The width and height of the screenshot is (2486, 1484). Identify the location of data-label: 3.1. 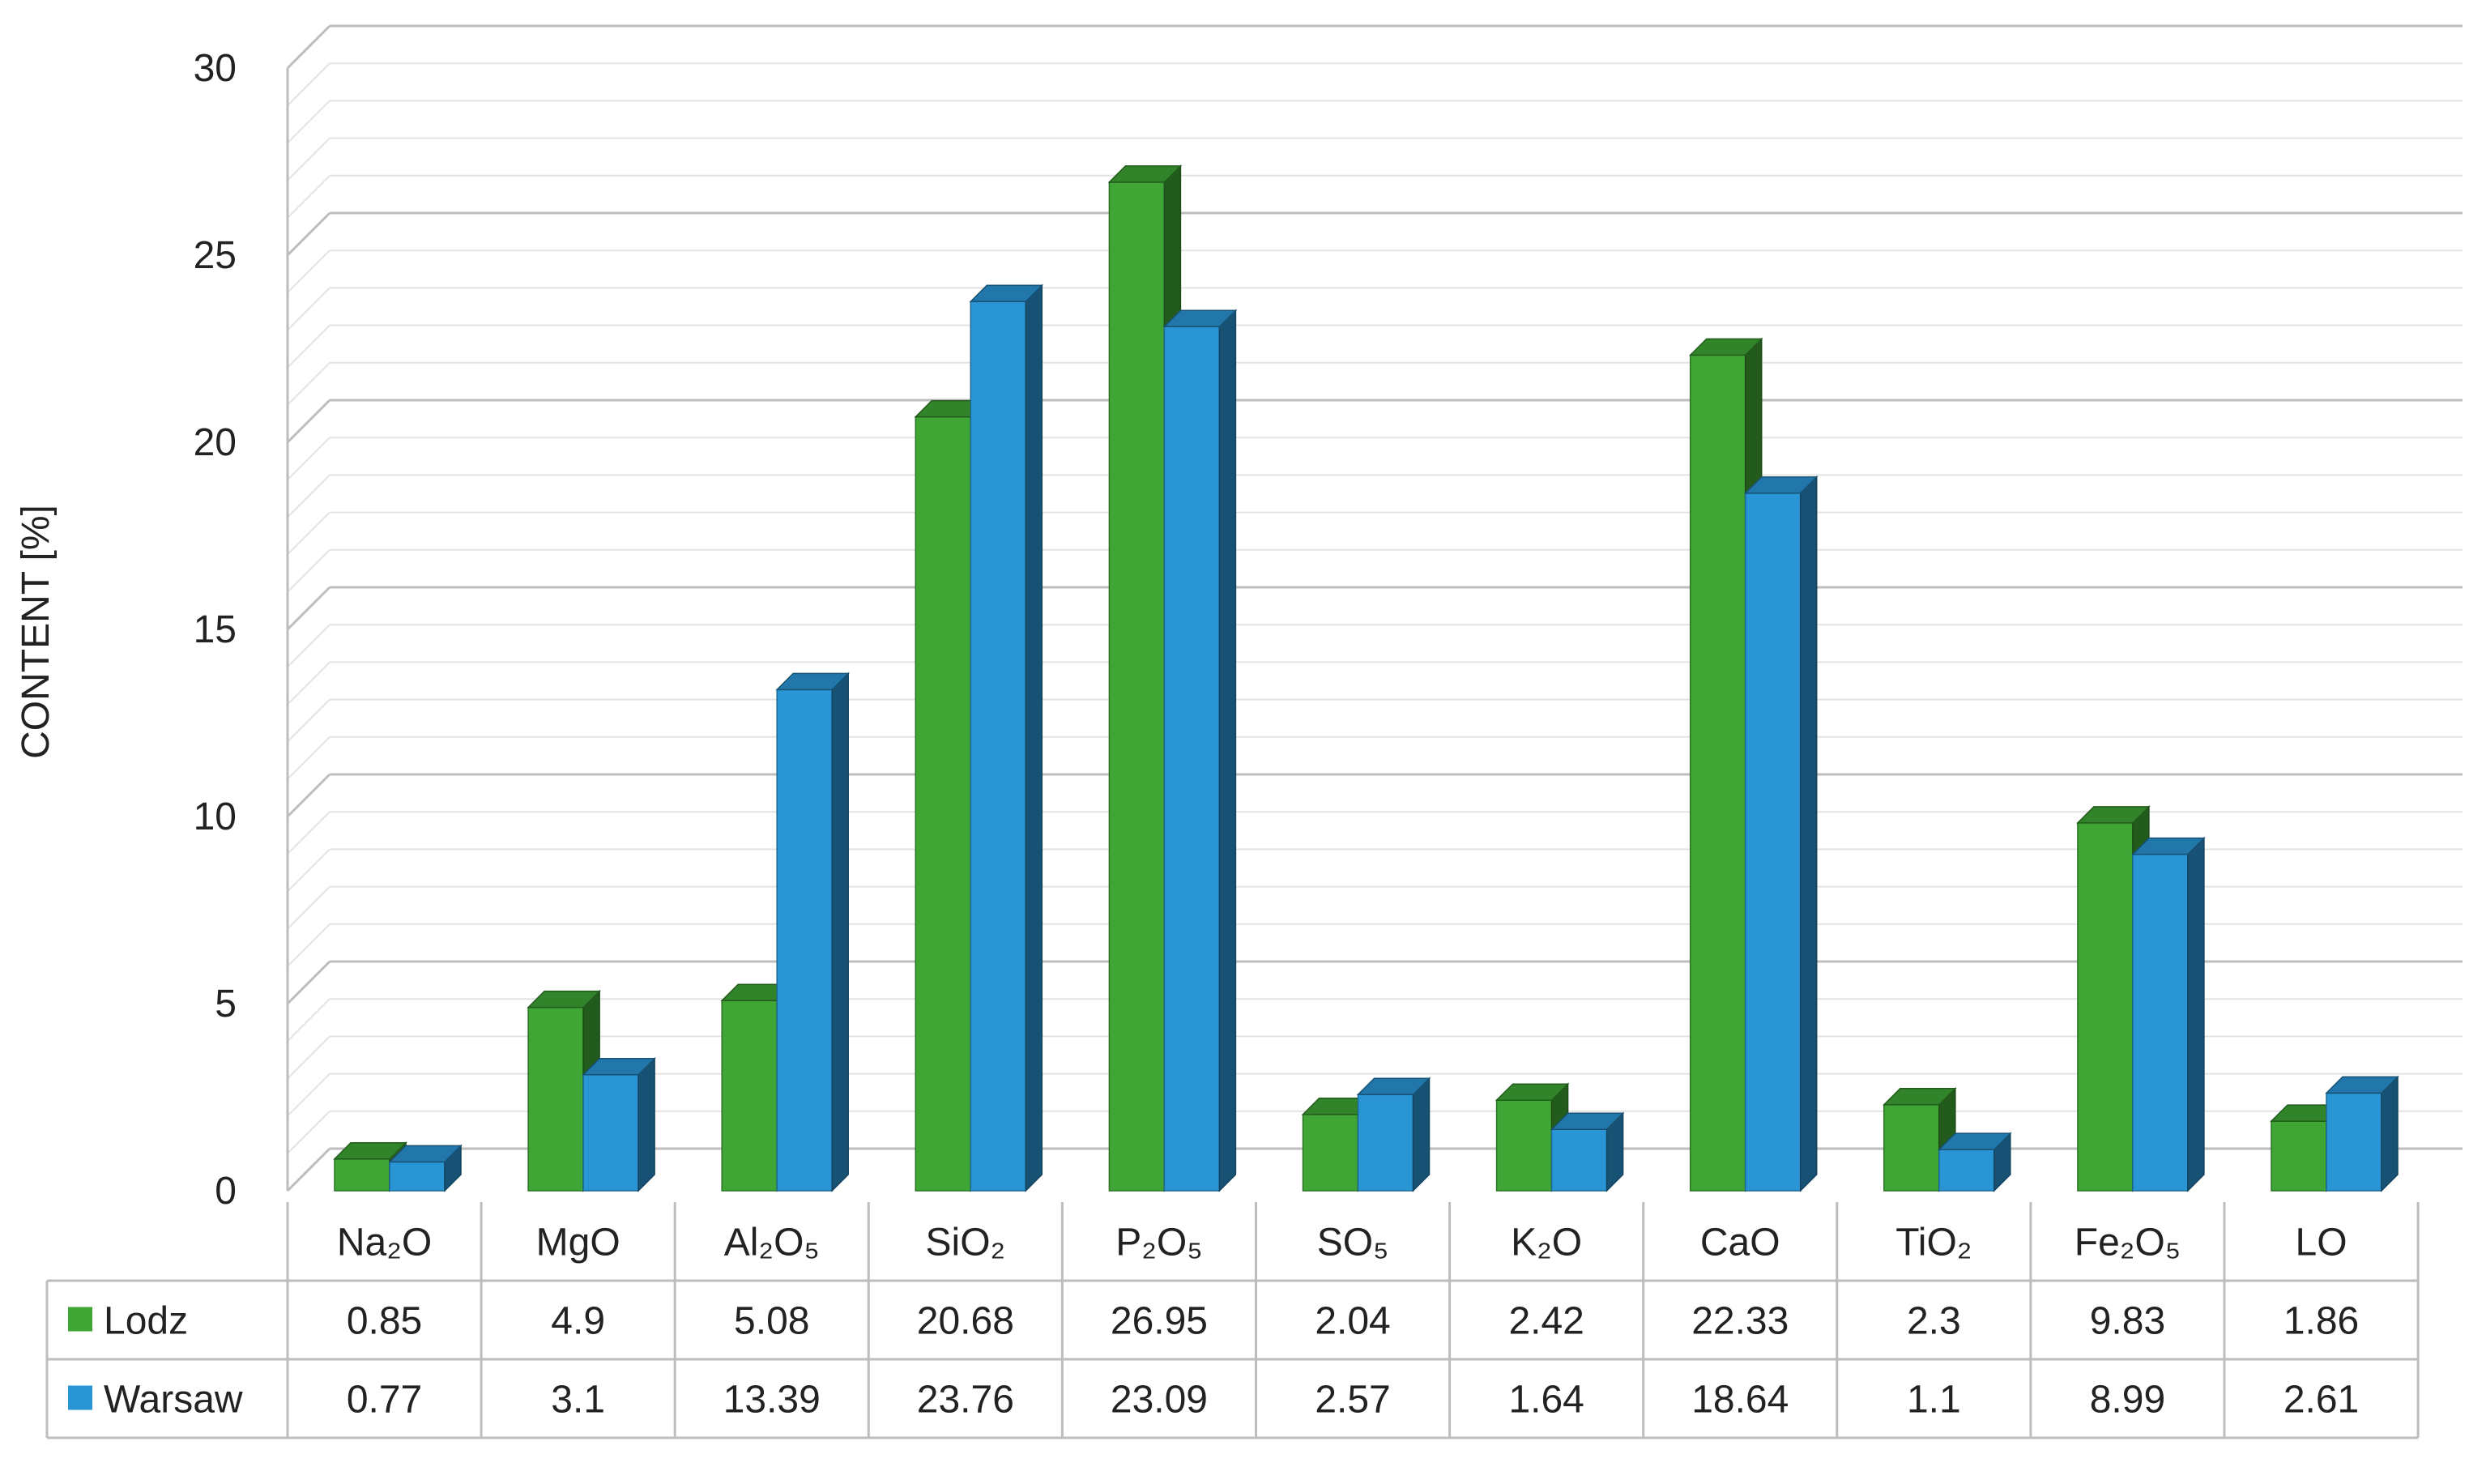
(578, 1400).